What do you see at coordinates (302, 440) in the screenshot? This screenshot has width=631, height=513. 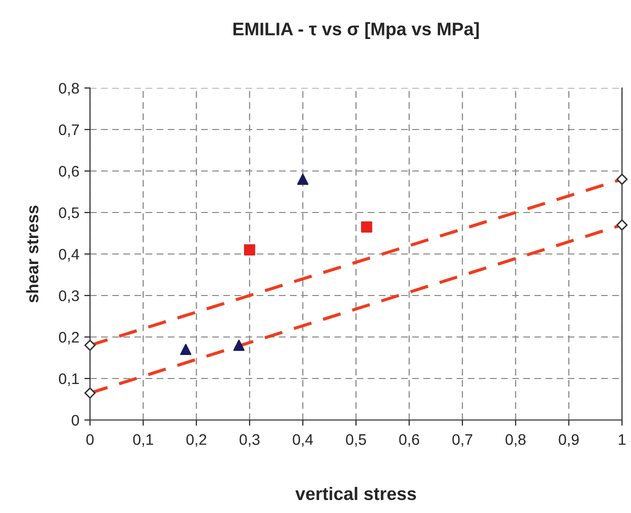 I see `x-tick-label: 0,4` at bounding box center [302, 440].